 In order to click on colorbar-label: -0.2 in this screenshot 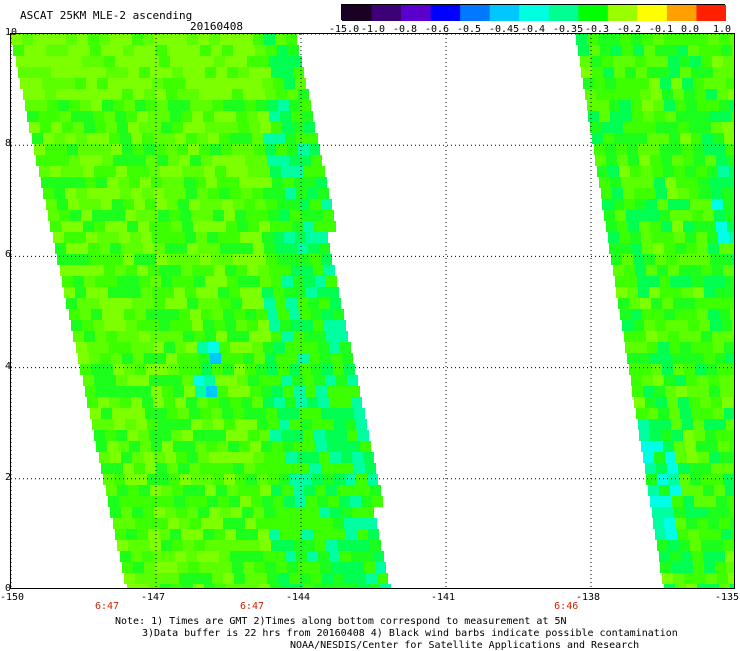, I will do `click(629, 29)`.